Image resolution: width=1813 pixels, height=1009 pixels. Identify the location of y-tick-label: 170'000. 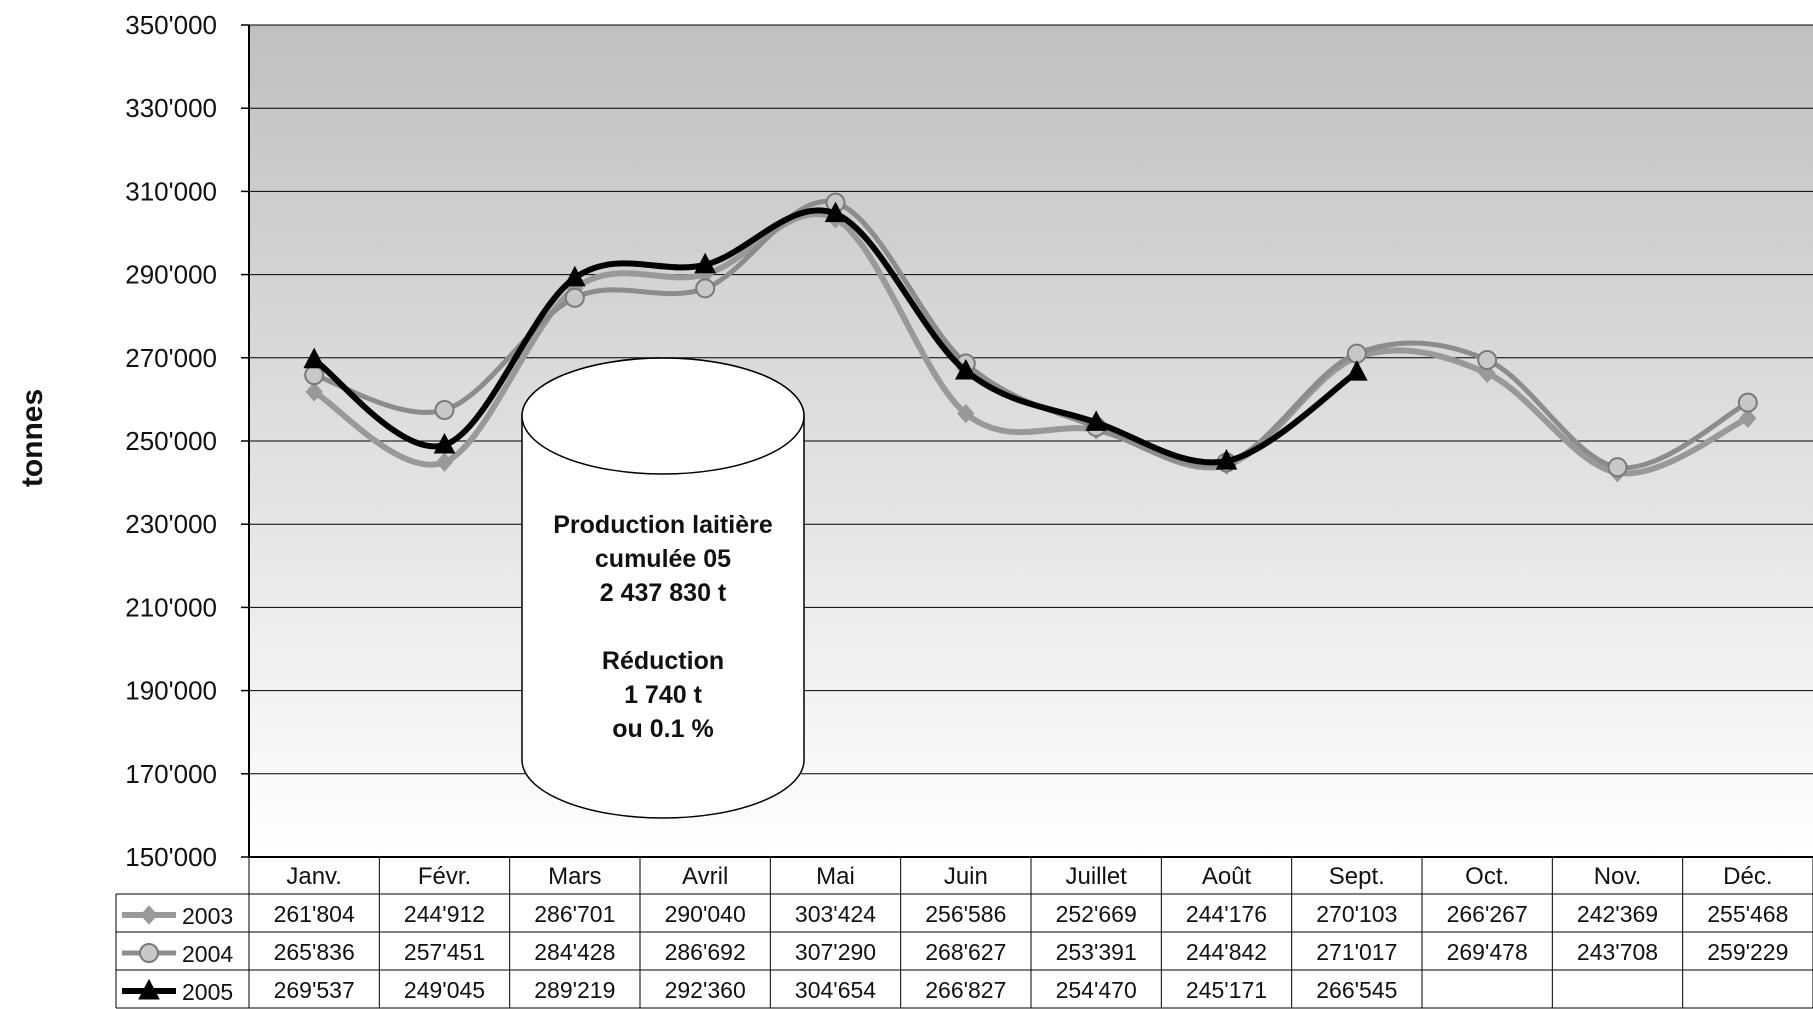
(171, 774).